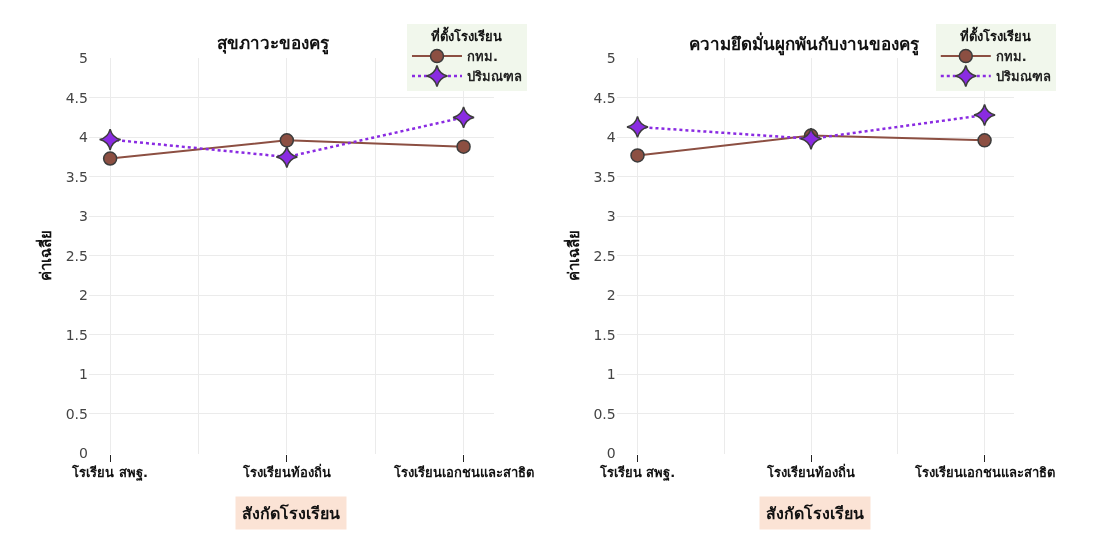  What do you see at coordinates (804, 44) in the screenshot?
I see `chart-title: ความยึดมั่นผูกพันกับงานของครู` at bounding box center [804, 44].